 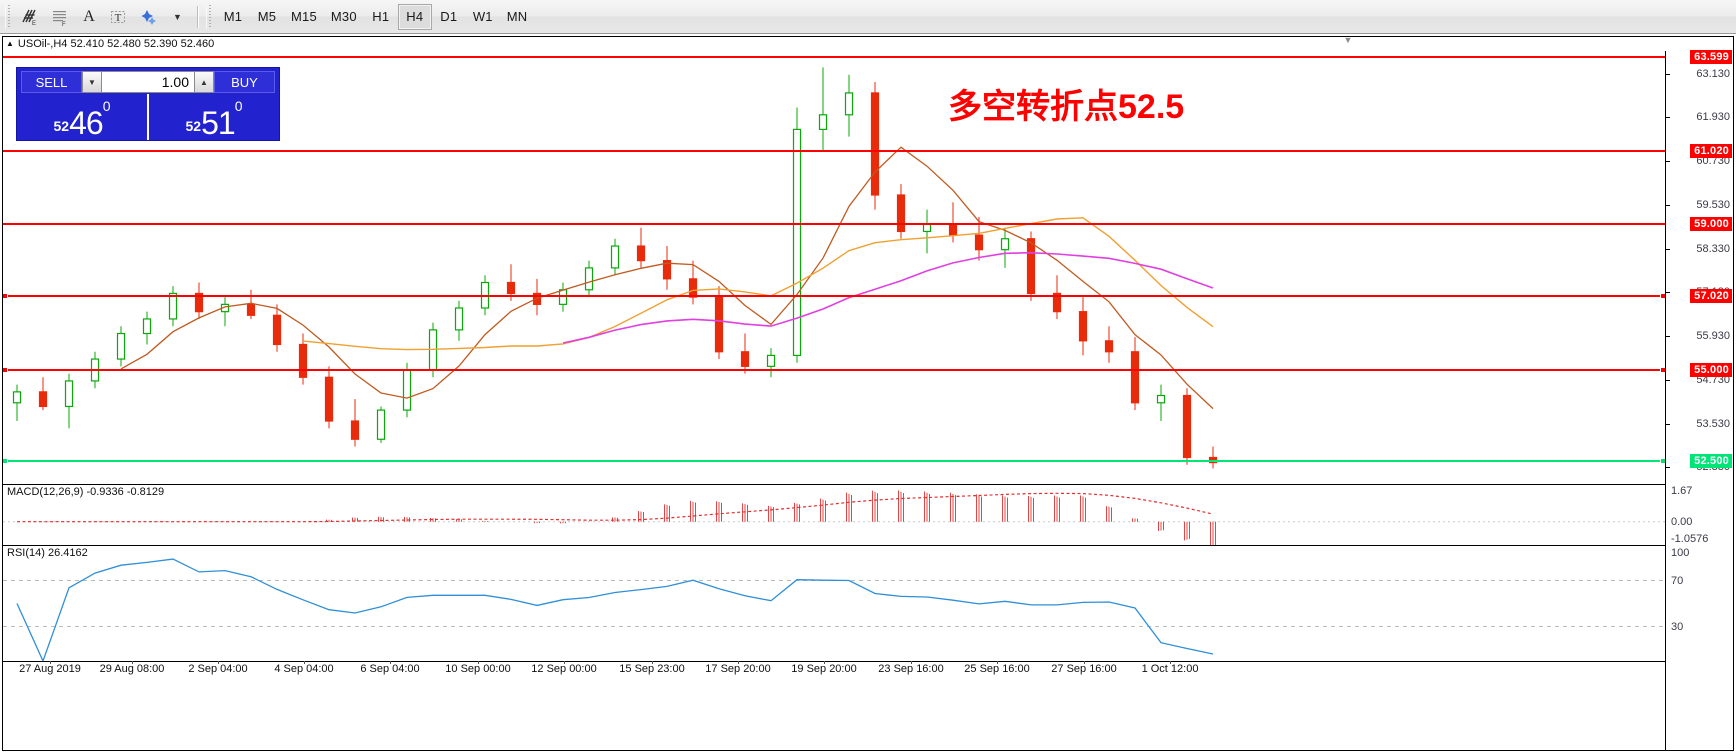 I want to click on bid-price: 52 46 0, so click(x=82, y=117).